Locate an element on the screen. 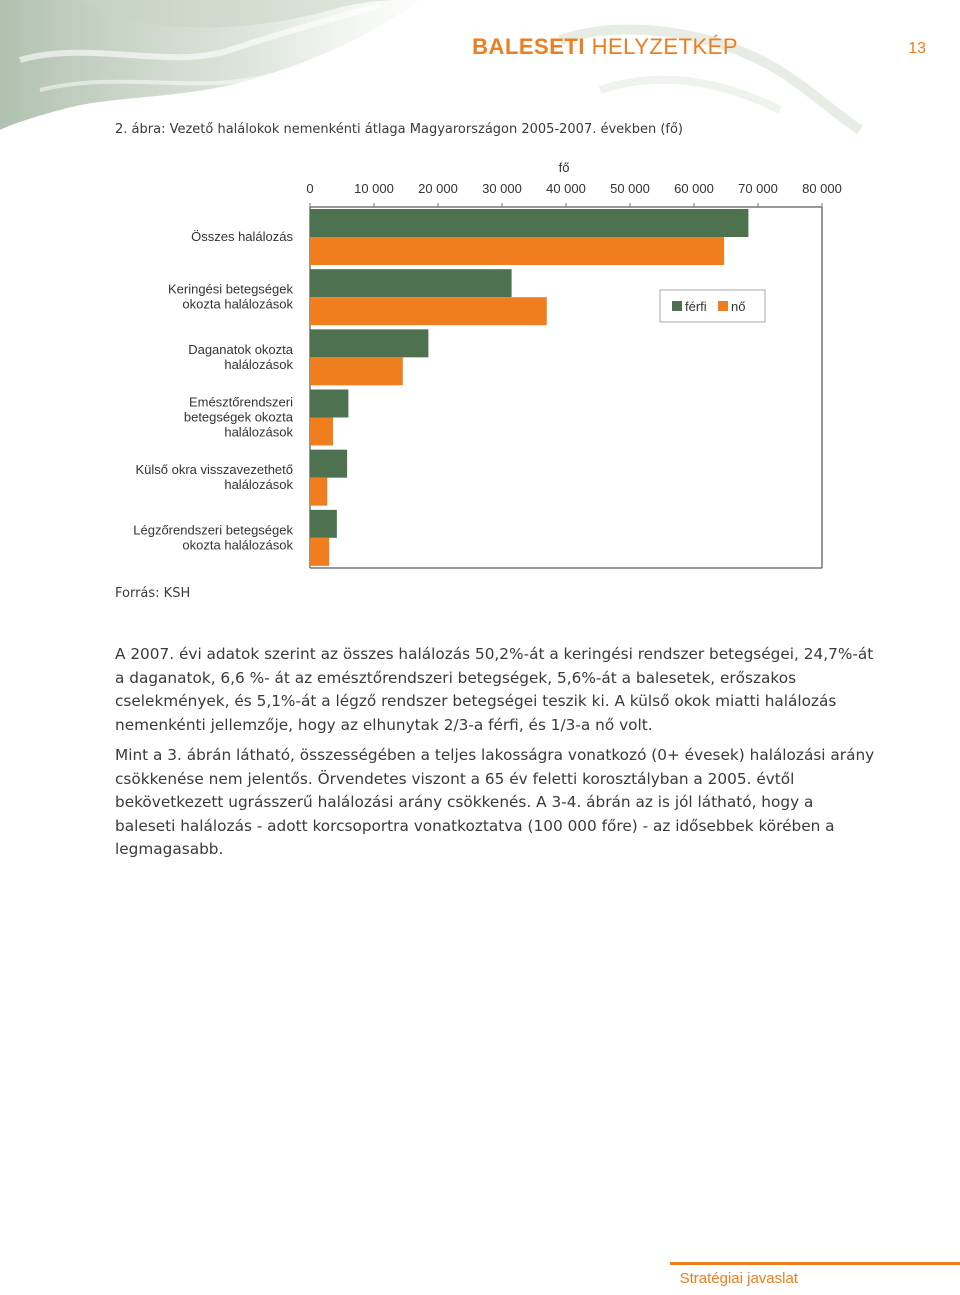 The height and width of the screenshot is (1295, 960). footer-rule is located at coordinates (815, 1263).